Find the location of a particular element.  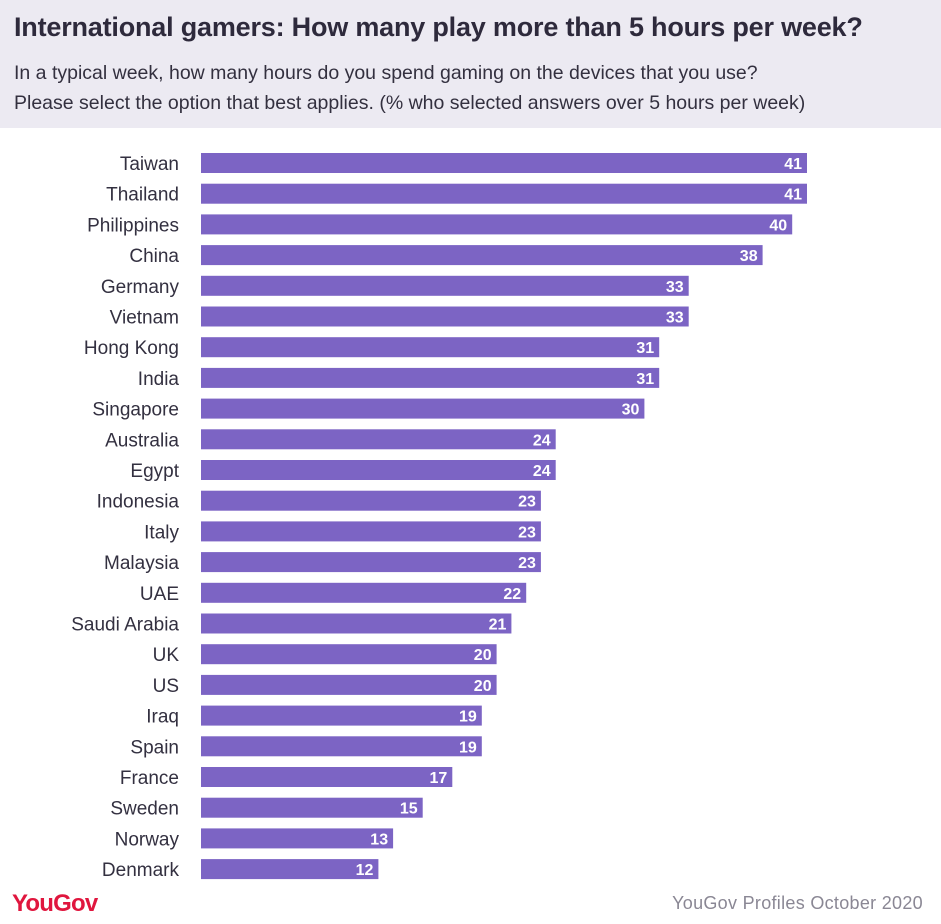

bar-singapore is located at coordinates (423, 408).